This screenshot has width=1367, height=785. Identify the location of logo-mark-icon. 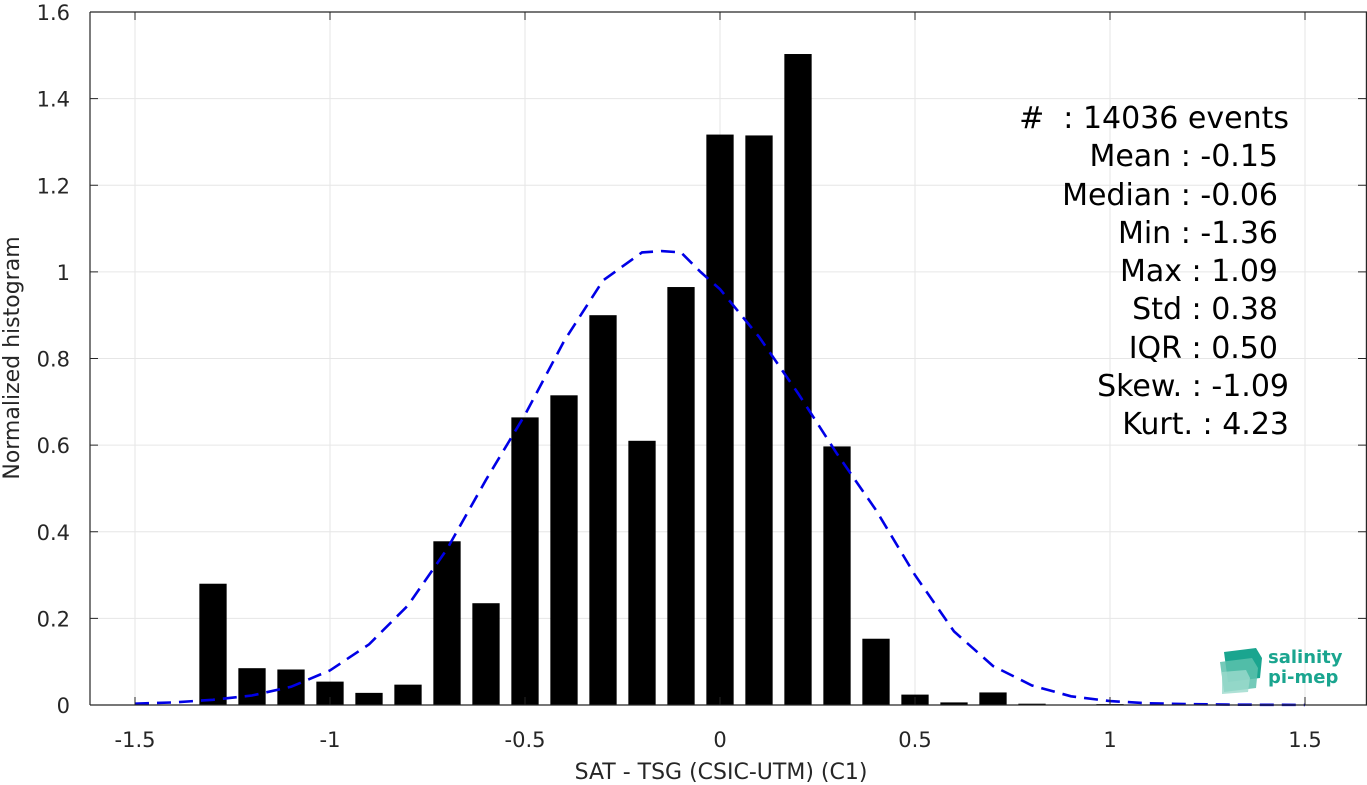
(1241, 671).